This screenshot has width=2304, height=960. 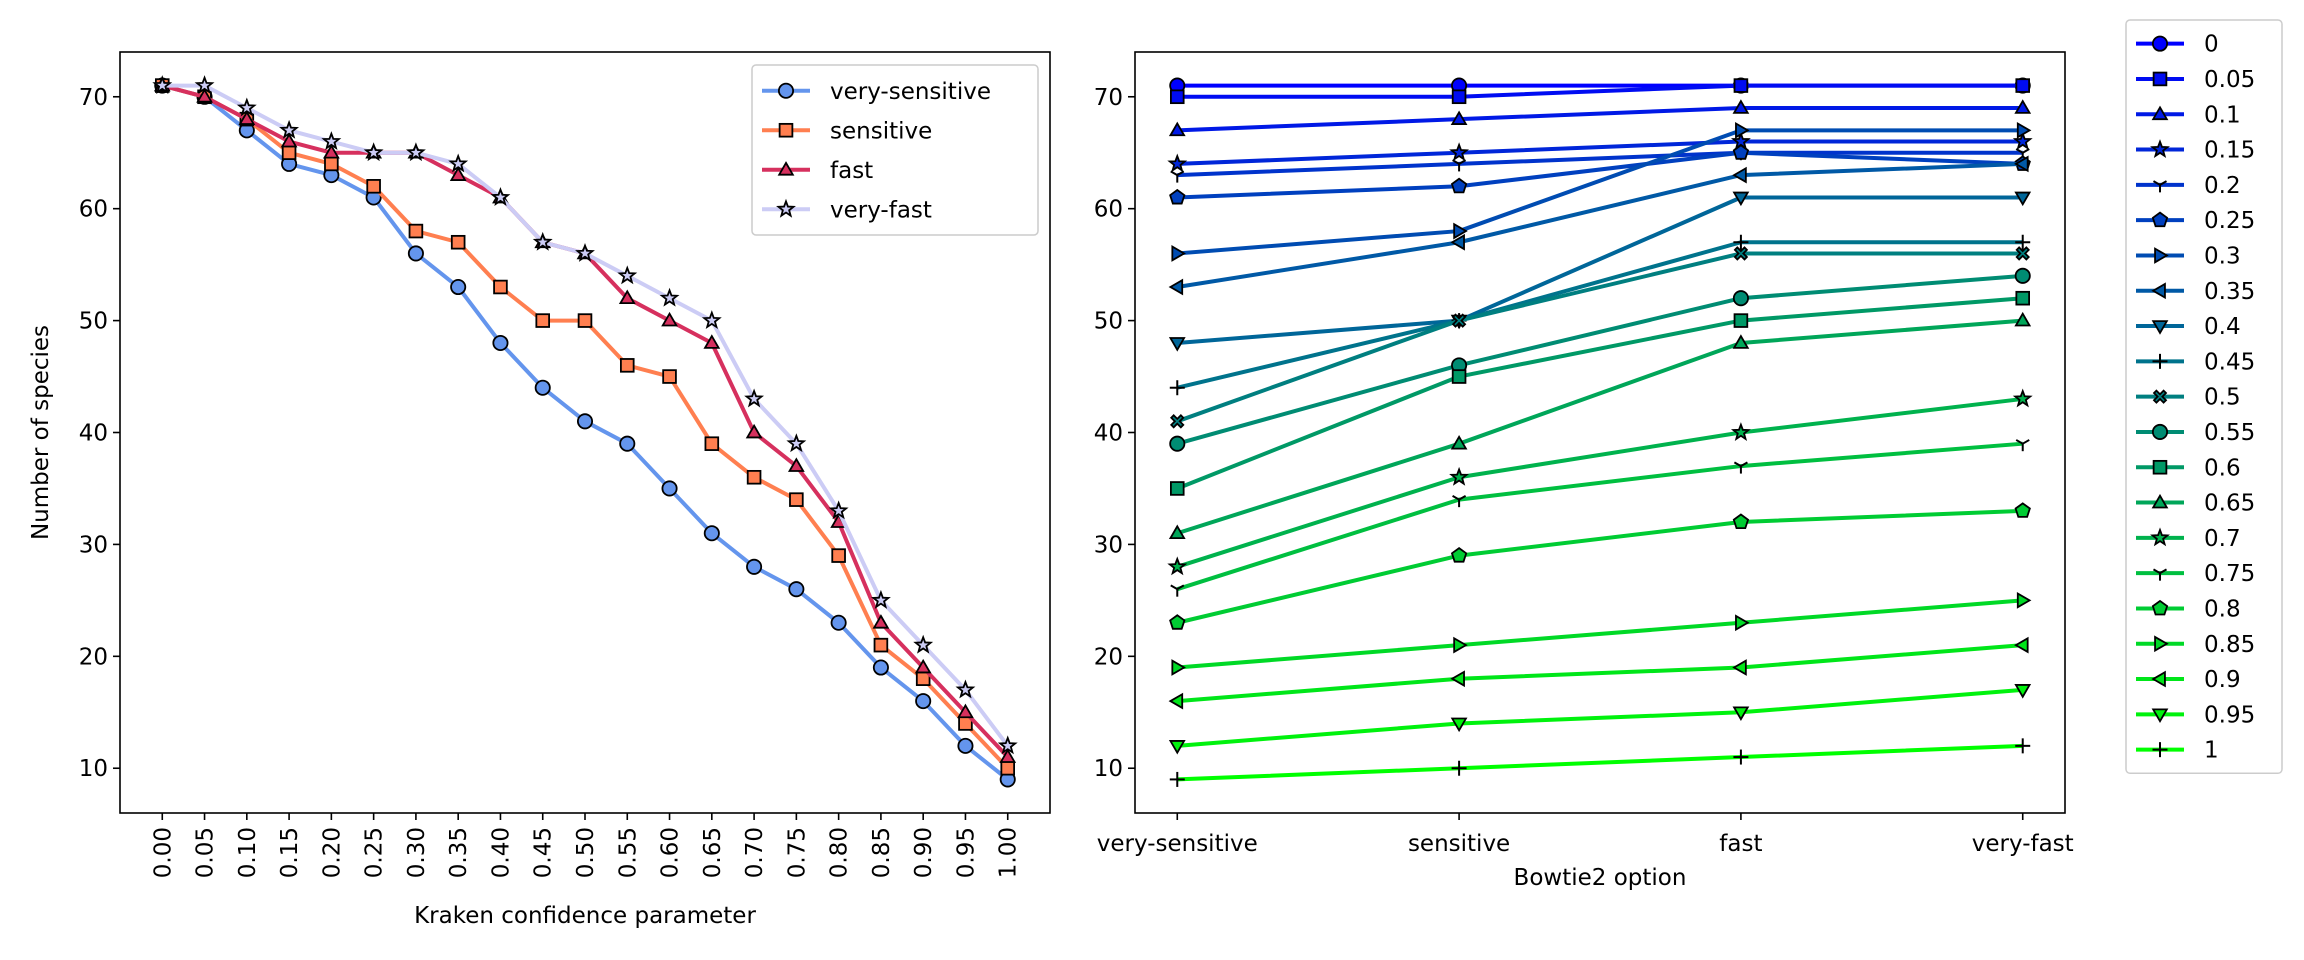 I want to click on legend-label: 0.3, so click(x=2222, y=256).